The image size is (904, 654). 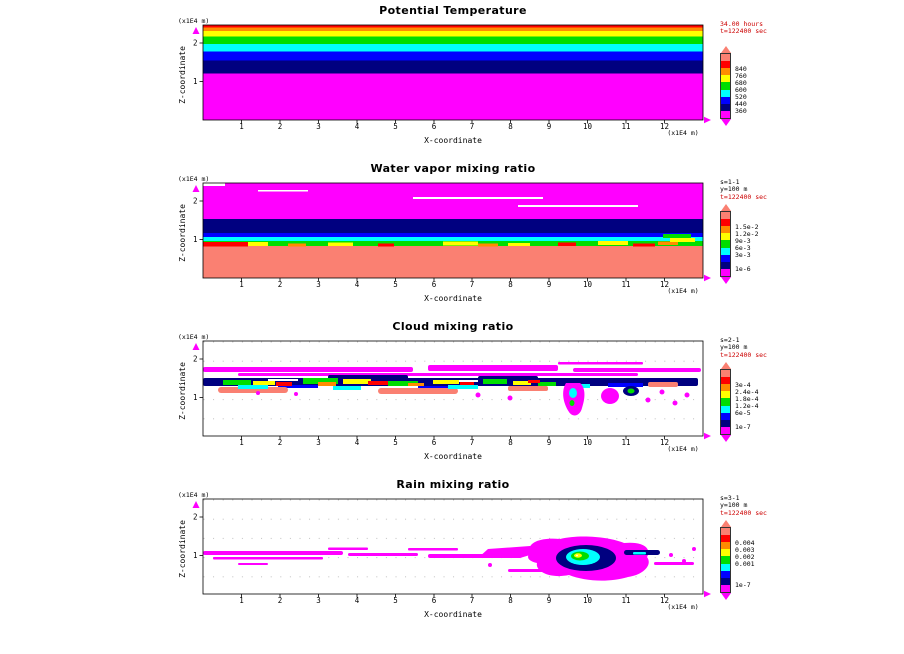 I want to click on legend-column: s=3-1 y=100 m t=122400 sec 0.004, so click(x=780, y=545).